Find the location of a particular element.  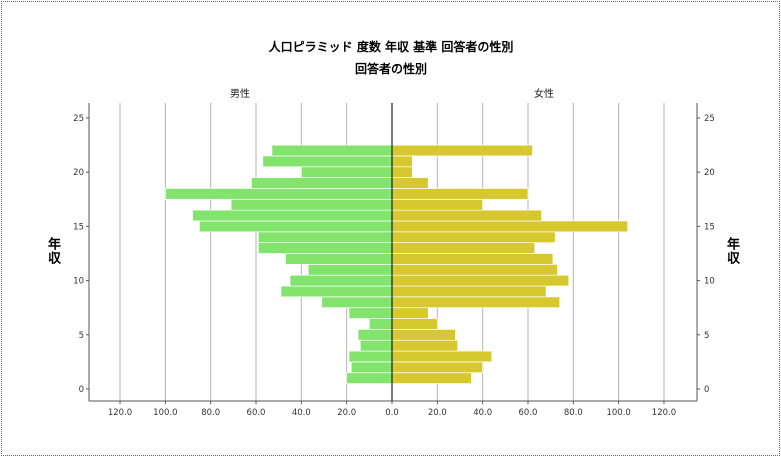

left-y-tick-labels: 0 5 10 15 20 25 is located at coordinates (81, 254).